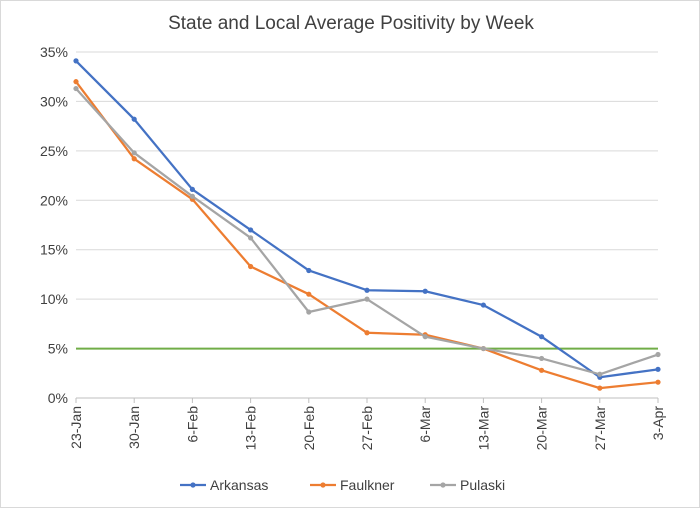  Describe the element at coordinates (134, 427) in the screenshot. I see `x-tick-label: 30-Jan` at that location.